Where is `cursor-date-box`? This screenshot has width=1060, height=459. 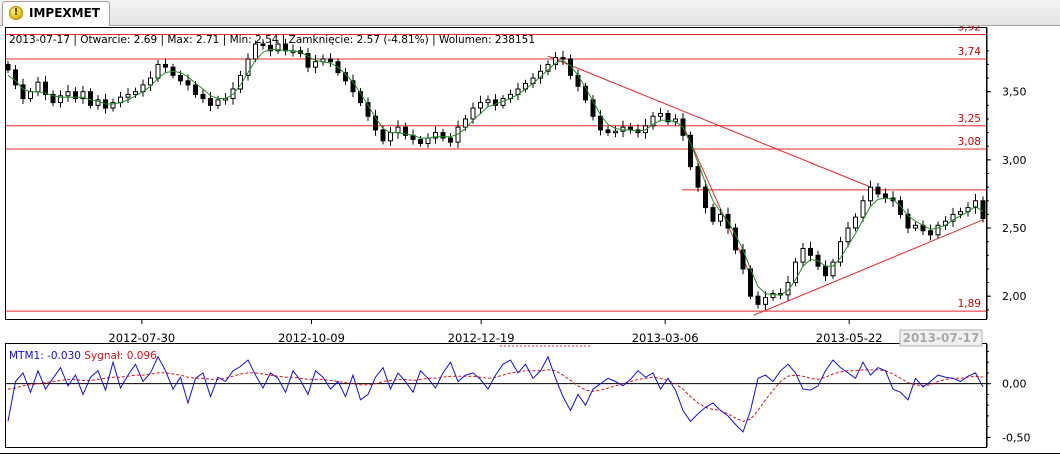
cursor-date-box is located at coordinates (941, 338).